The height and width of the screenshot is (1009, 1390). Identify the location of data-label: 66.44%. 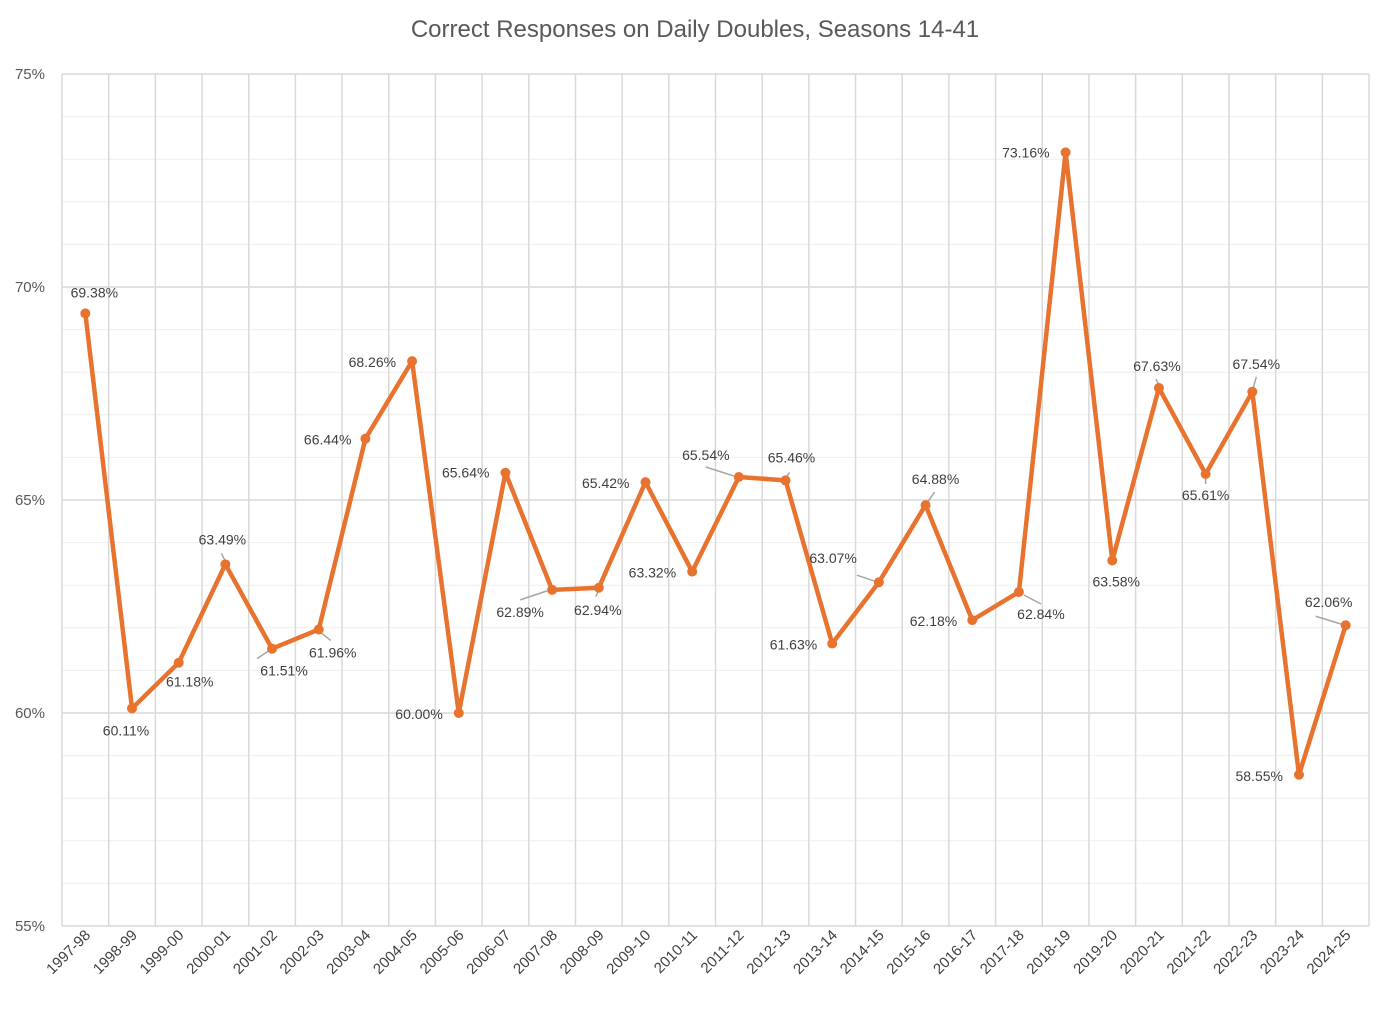
(327, 440).